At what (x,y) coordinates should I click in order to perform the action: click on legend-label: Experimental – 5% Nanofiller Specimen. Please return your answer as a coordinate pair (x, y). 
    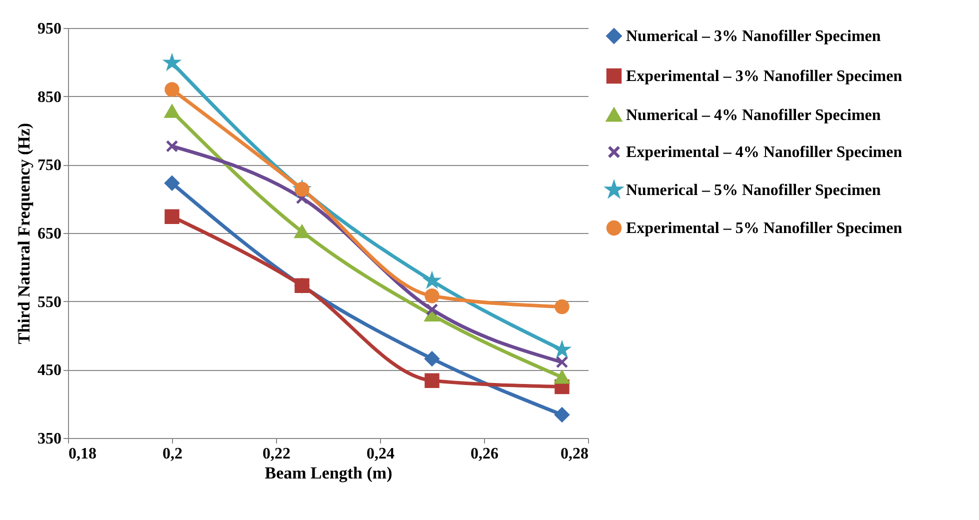
    Looking at the image, I should click on (764, 228).